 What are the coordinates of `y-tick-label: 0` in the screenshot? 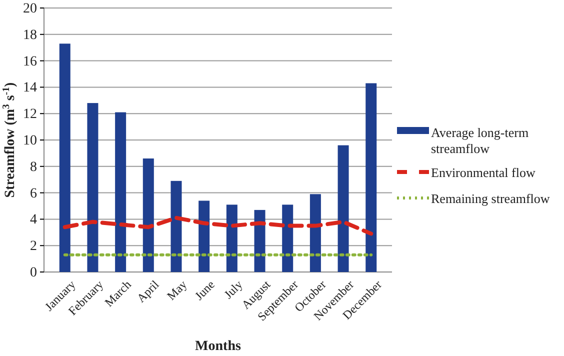 It's located at (33, 272).